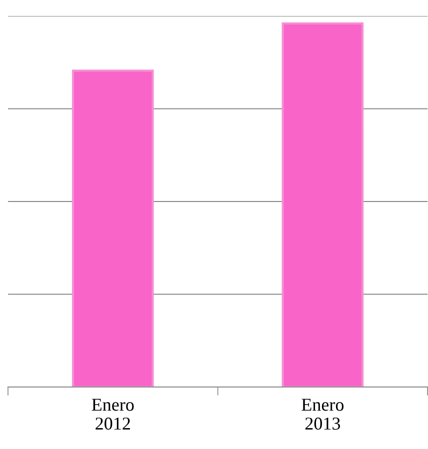 The image size is (428, 449). I want to click on x-tick-label: Enero 2013, so click(323, 414).